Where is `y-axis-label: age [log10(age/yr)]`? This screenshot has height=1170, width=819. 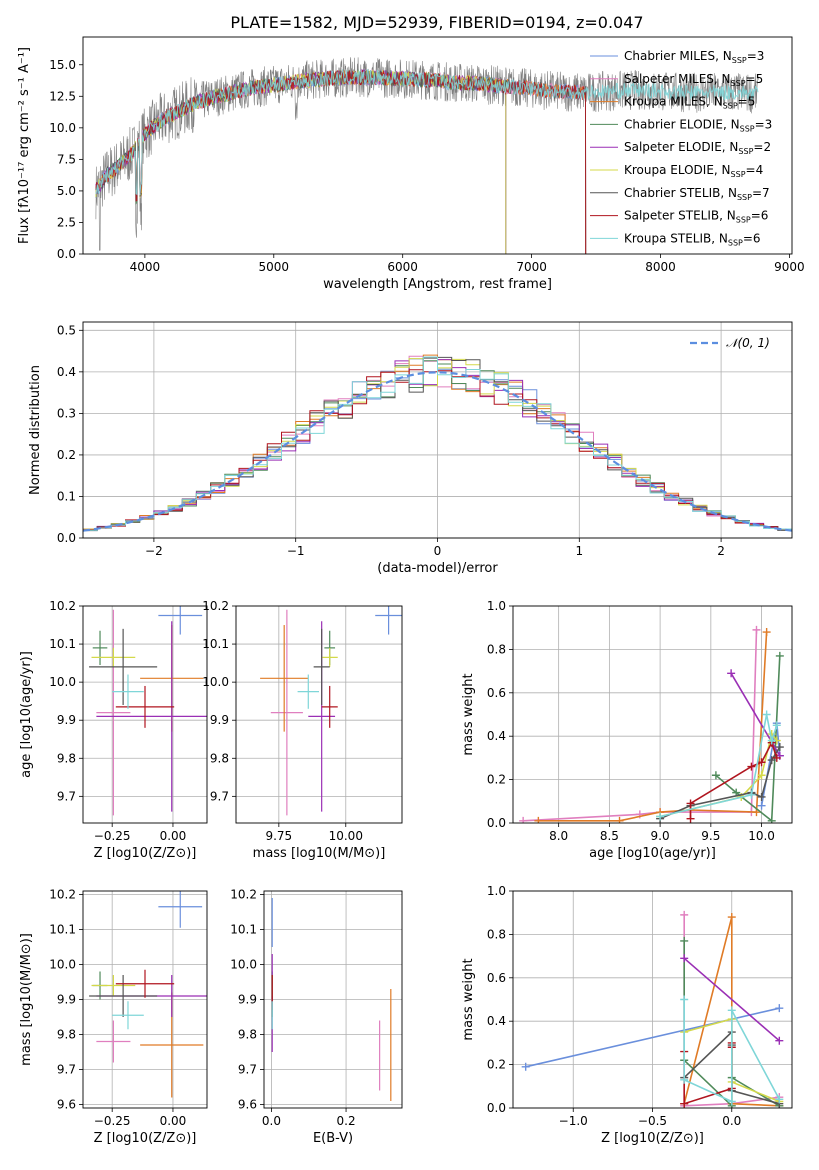 y-axis-label: age [log10(age/yr)] is located at coordinates (26, 714).